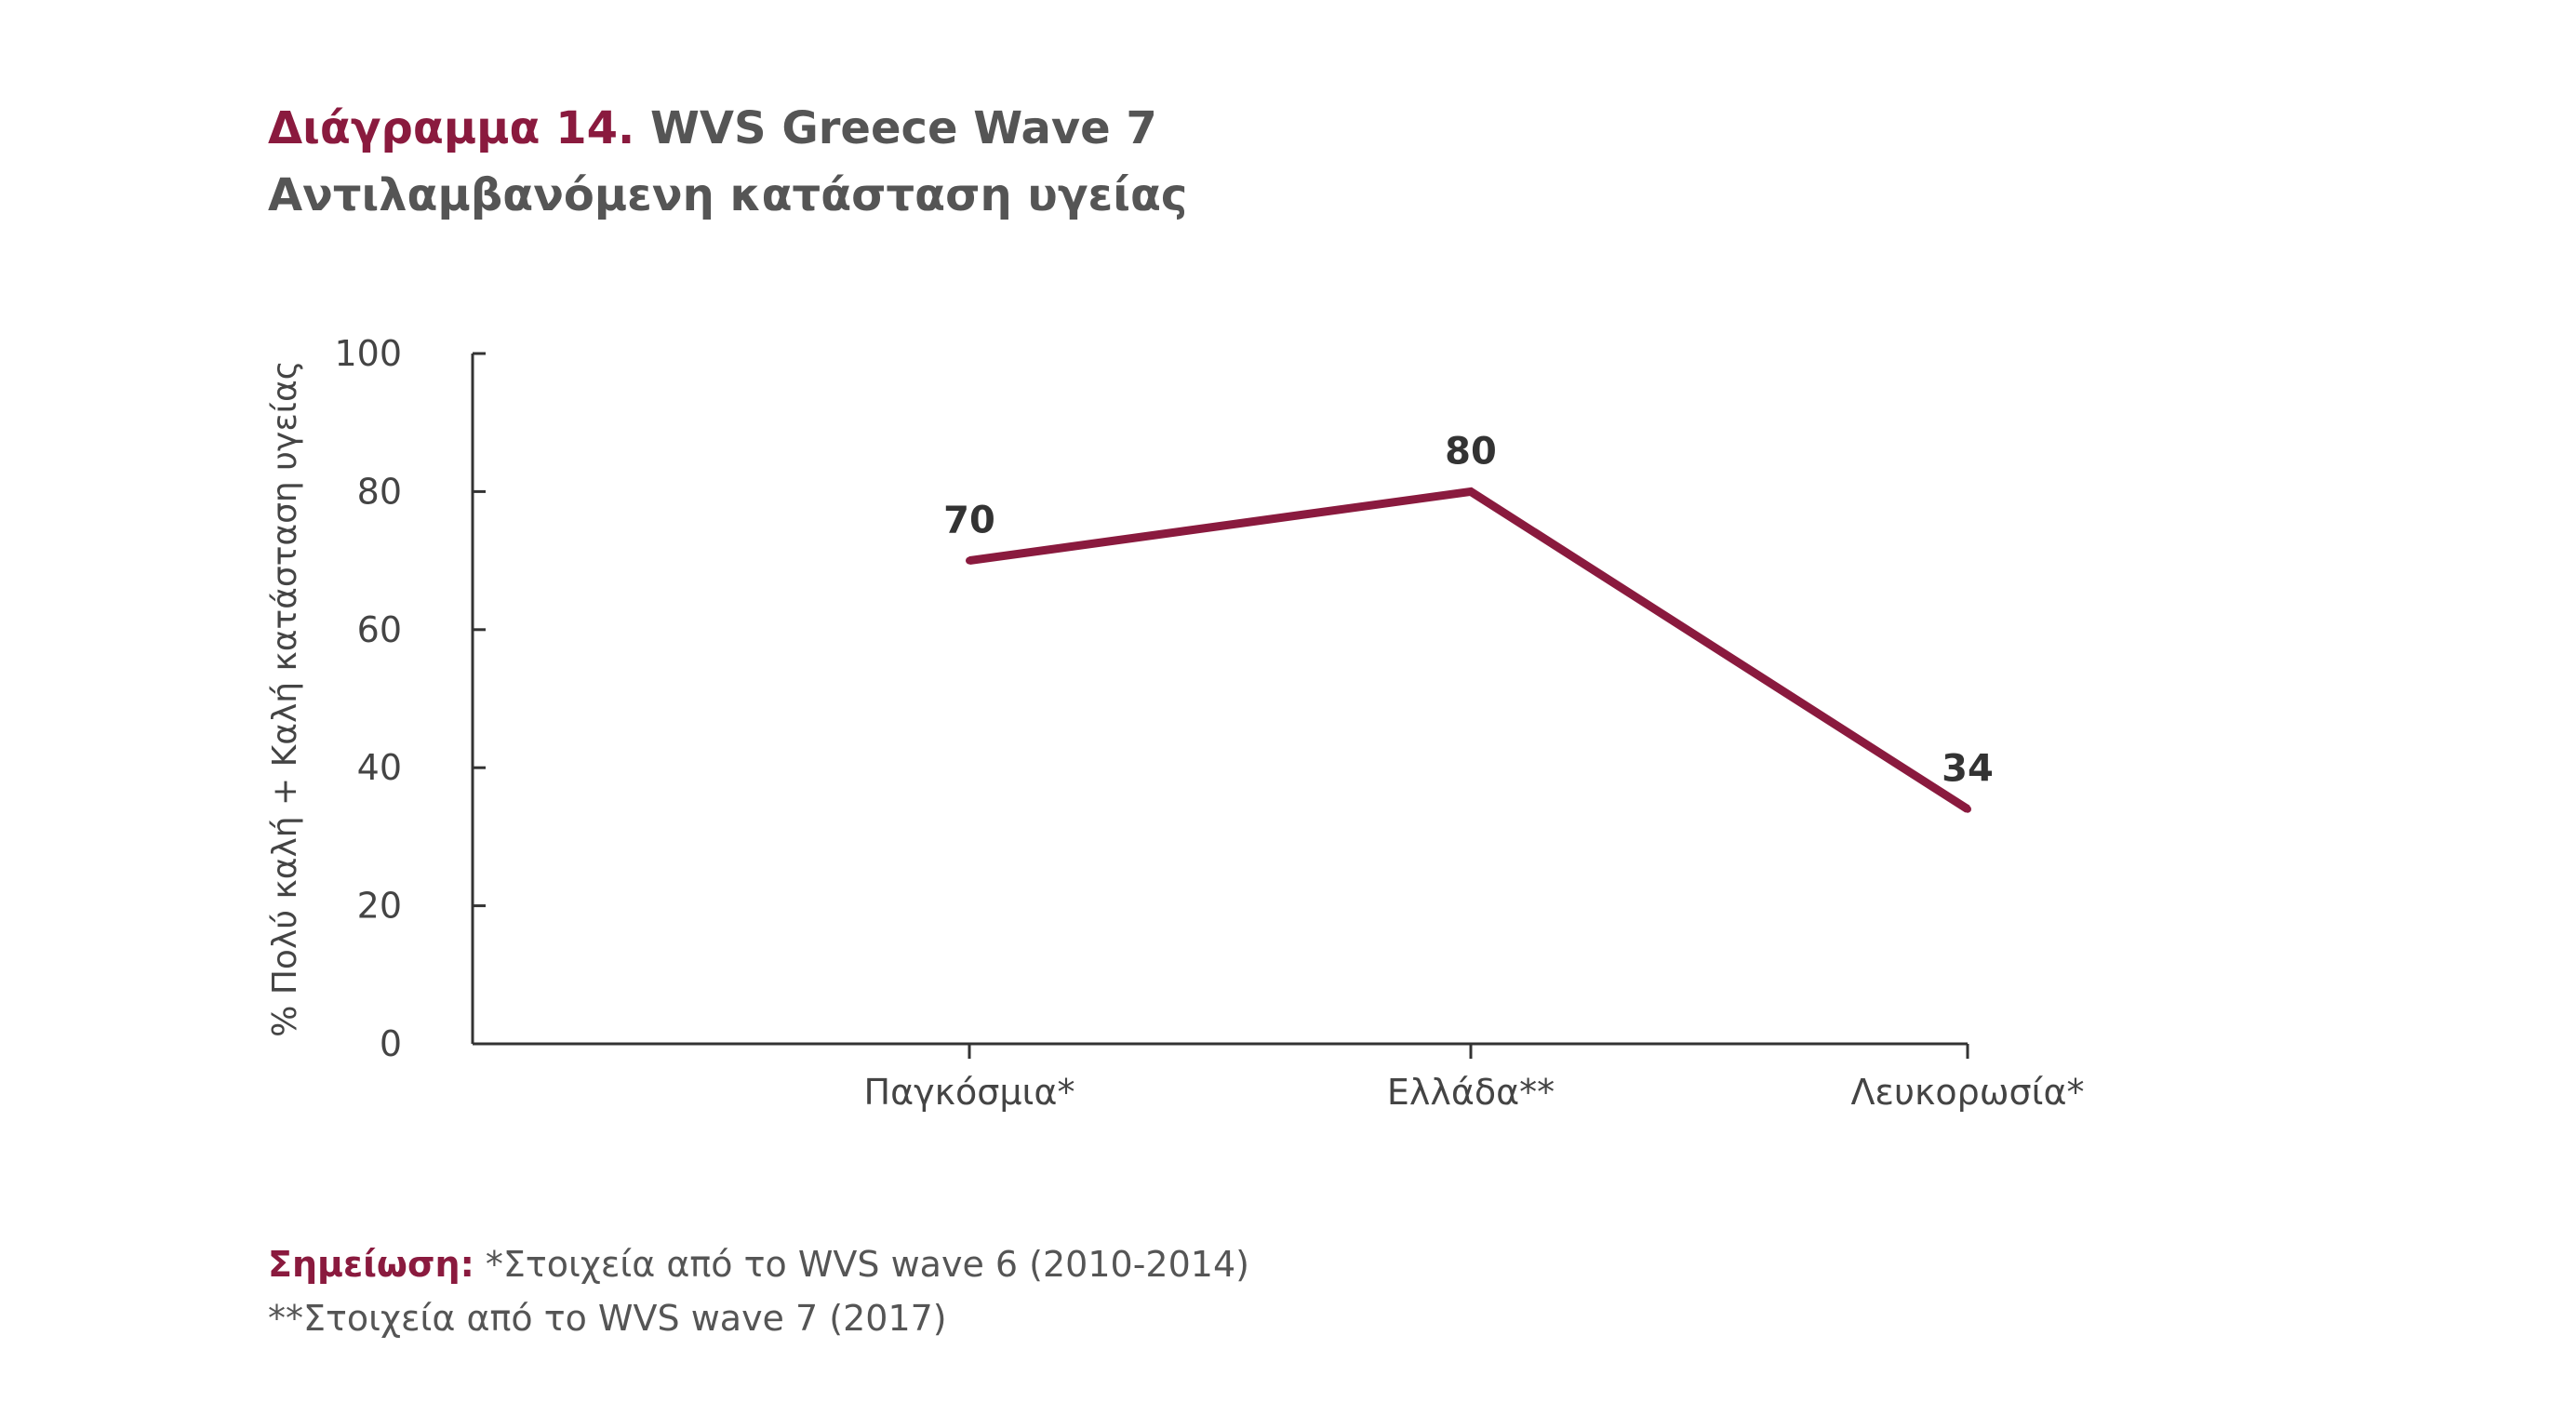 The width and height of the screenshot is (2576, 1402). What do you see at coordinates (1968, 769) in the screenshot?
I see `data-label: 34` at bounding box center [1968, 769].